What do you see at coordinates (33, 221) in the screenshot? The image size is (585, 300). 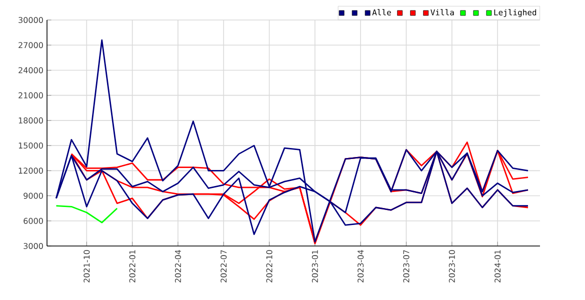 I see `y-tick-label: 6000` at bounding box center [33, 221].